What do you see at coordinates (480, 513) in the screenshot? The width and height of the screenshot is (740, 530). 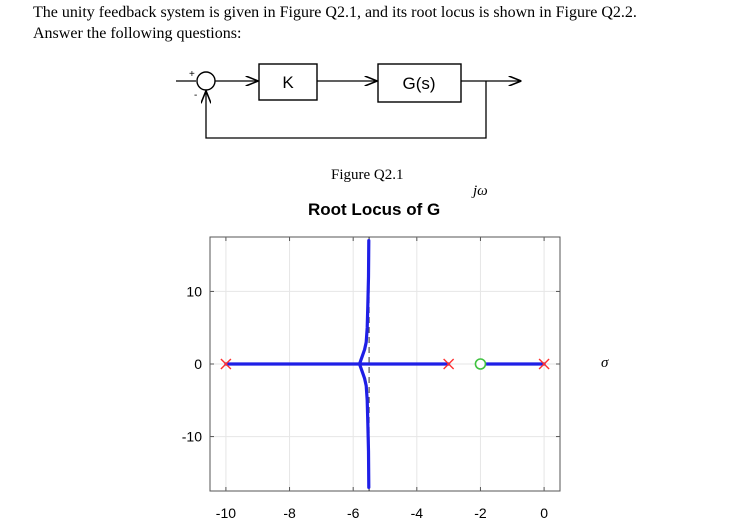 I see `x-tick-label: -2` at bounding box center [480, 513].